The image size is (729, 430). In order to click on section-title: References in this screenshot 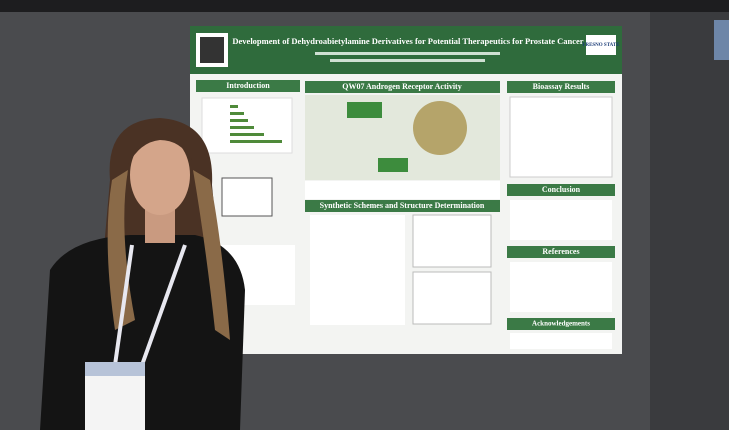, I will do `click(560, 251)`.